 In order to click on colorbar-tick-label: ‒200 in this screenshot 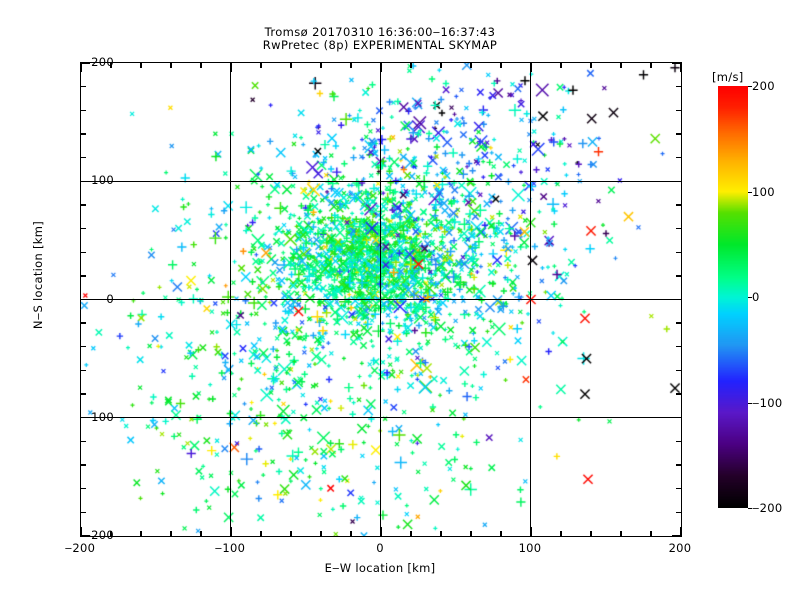, I will do `click(767, 508)`.